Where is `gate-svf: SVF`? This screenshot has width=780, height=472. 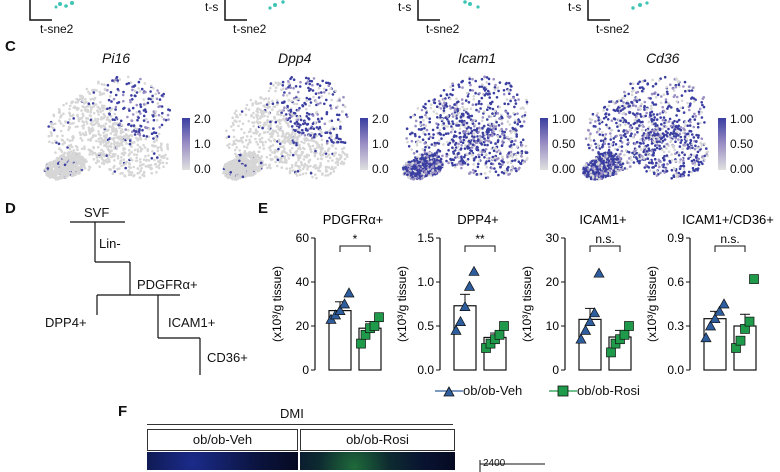
gate-svf: SVF is located at coordinates (96, 212).